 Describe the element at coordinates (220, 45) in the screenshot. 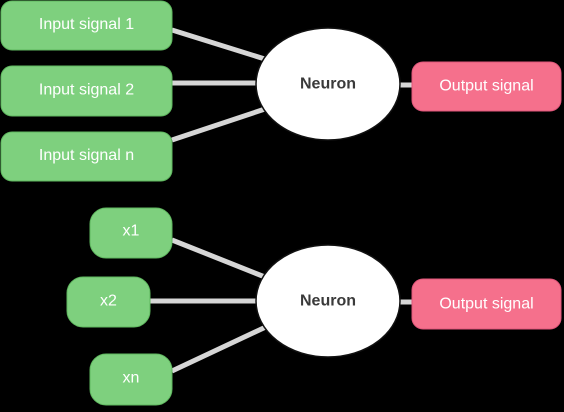

I see `connector-input-1-to-neuron` at that location.